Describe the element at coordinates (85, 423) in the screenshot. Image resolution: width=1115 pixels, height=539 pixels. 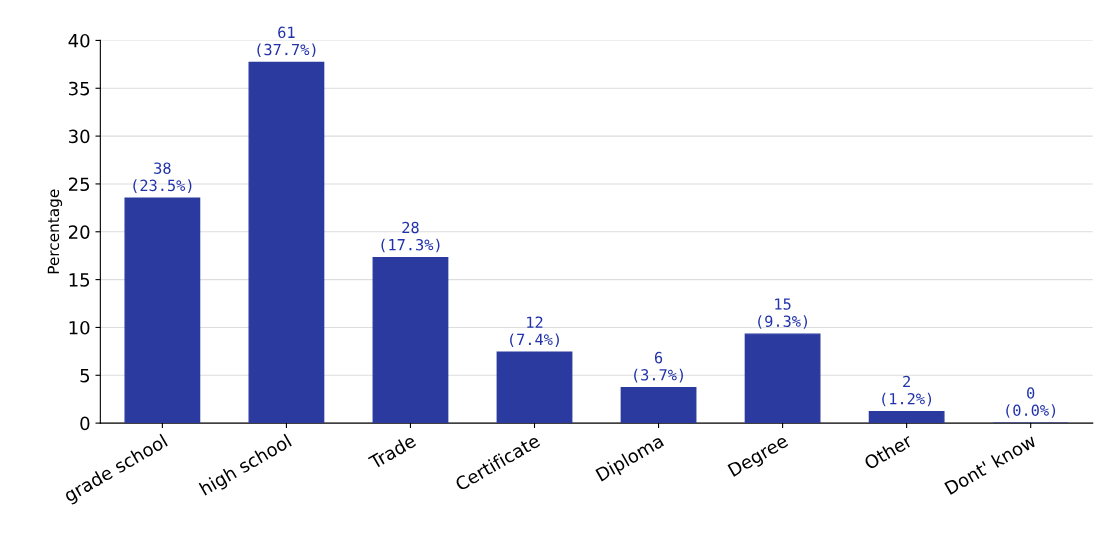
I see `y-tick-label: 0` at that location.